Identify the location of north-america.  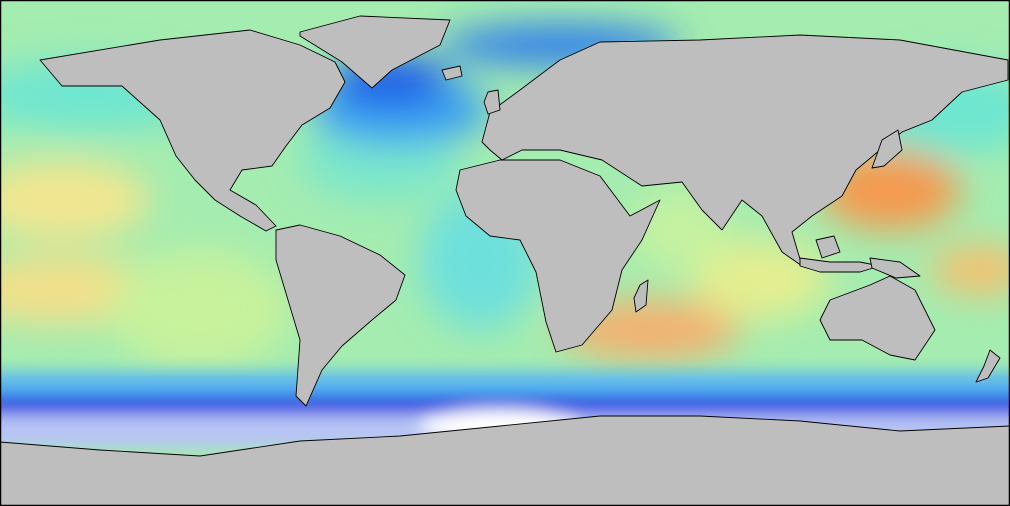
(192, 130).